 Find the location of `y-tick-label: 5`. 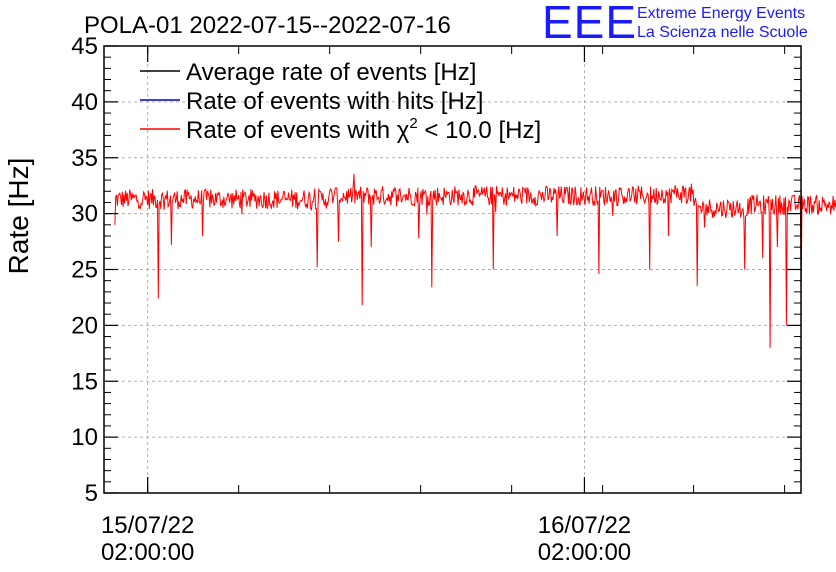

y-tick-label: 5 is located at coordinates (91, 493).